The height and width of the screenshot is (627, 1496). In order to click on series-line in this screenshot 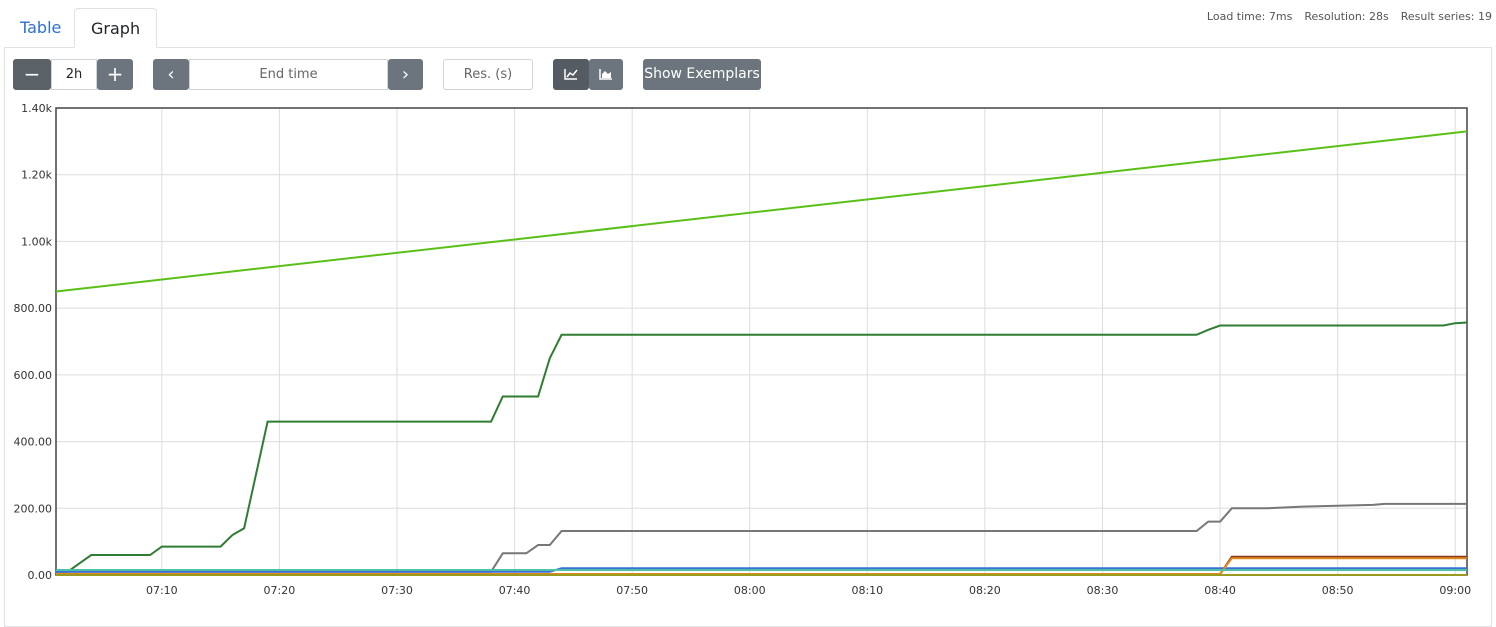, I will do `click(761, 537)`.